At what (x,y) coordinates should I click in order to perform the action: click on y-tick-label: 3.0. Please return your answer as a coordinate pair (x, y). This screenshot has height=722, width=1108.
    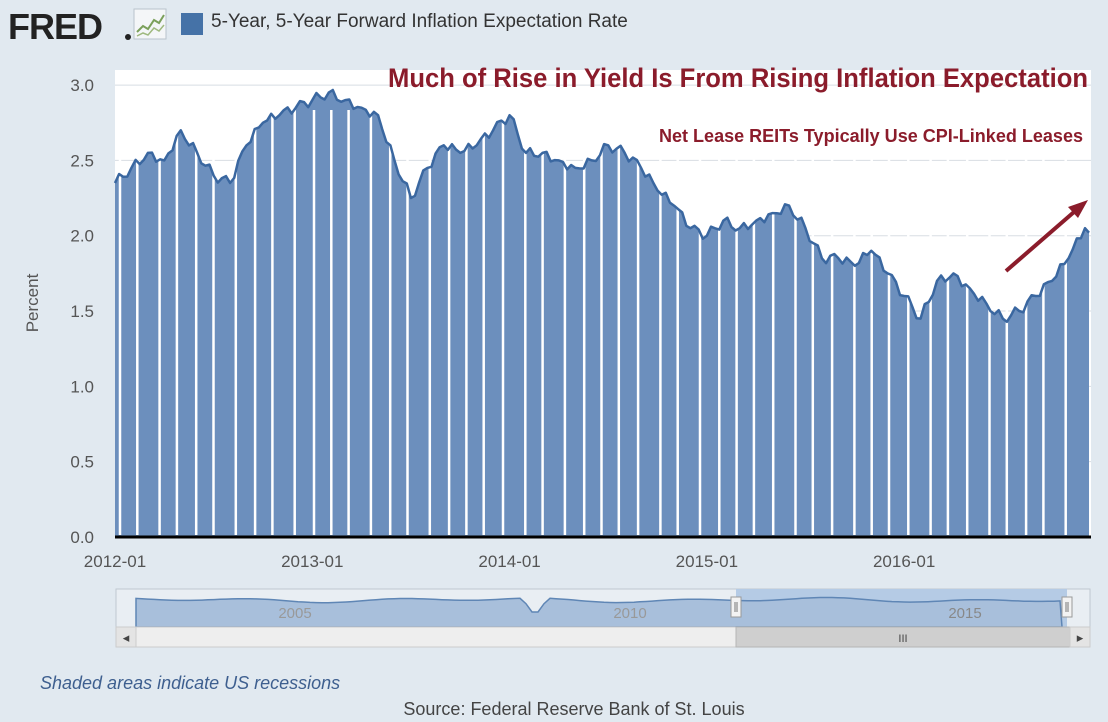
    Looking at the image, I should click on (82, 85).